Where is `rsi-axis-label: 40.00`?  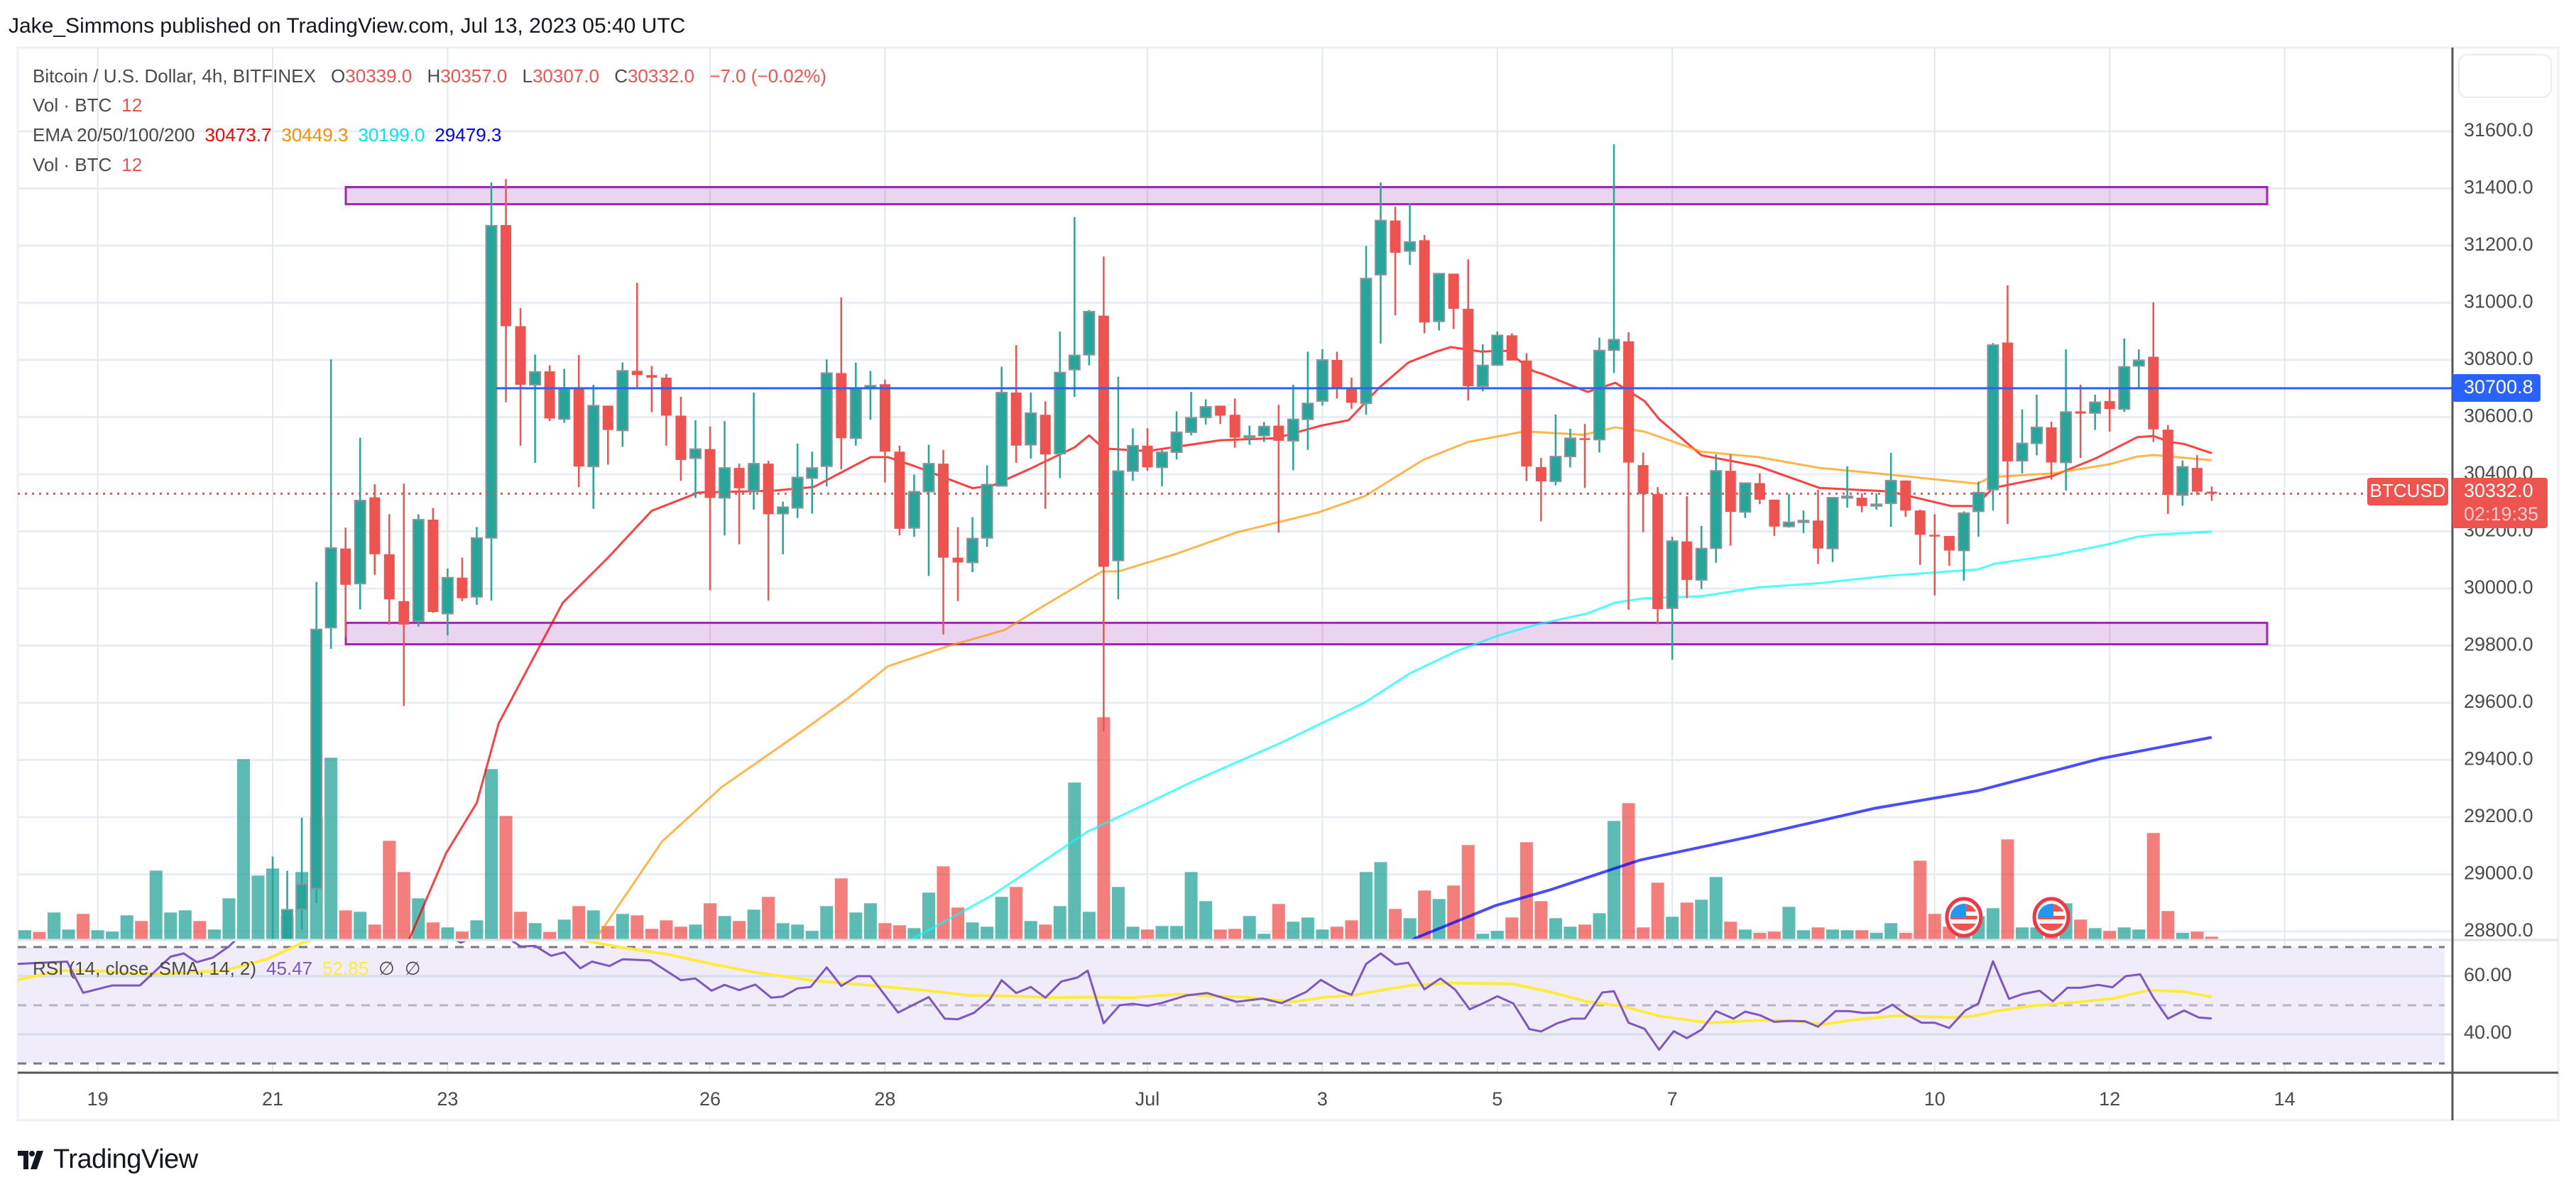
rsi-axis-label: 40.00 is located at coordinates (2488, 1032).